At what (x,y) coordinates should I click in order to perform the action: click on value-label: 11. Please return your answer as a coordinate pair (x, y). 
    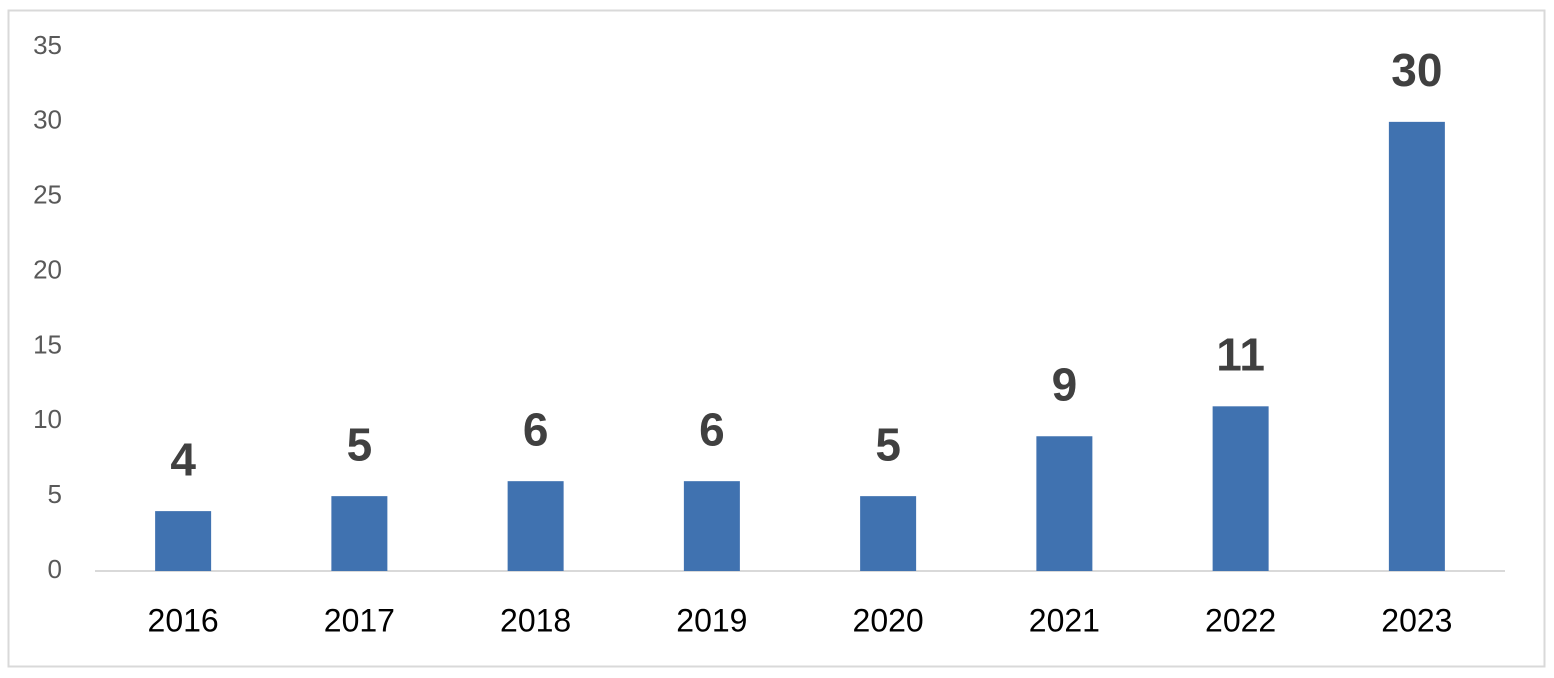
    Looking at the image, I should click on (1240, 354).